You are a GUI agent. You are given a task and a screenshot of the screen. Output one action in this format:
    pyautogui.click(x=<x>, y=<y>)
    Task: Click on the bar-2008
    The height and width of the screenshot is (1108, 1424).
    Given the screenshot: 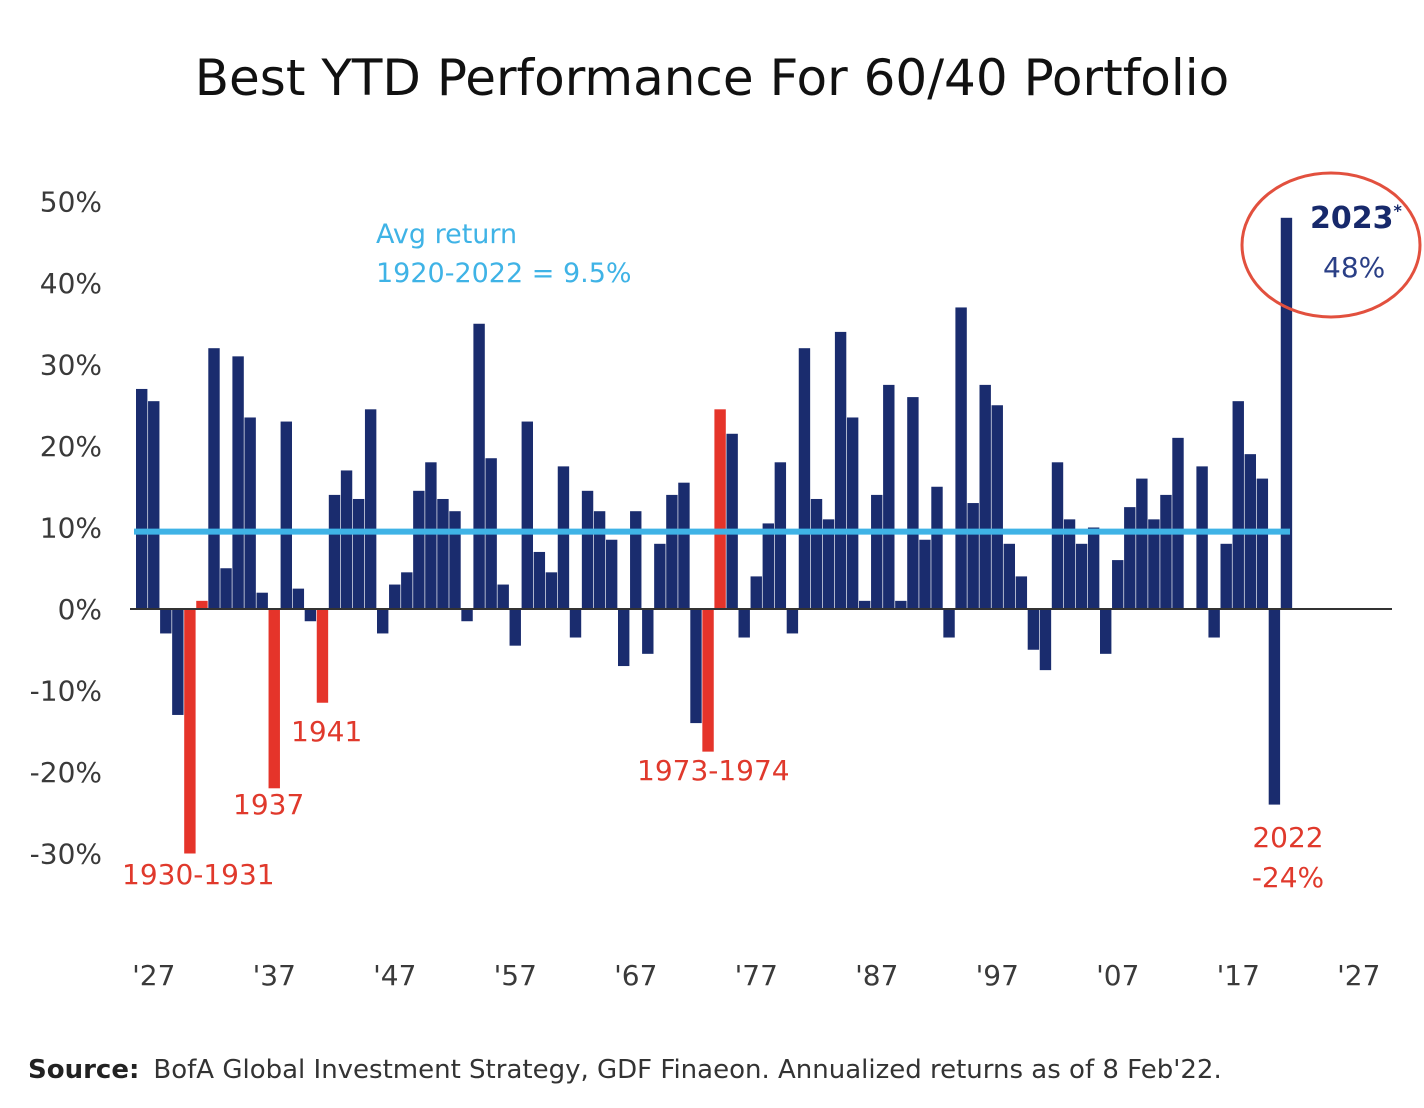 What is the action you would take?
    pyautogui.click(x=1130, y=558)
    